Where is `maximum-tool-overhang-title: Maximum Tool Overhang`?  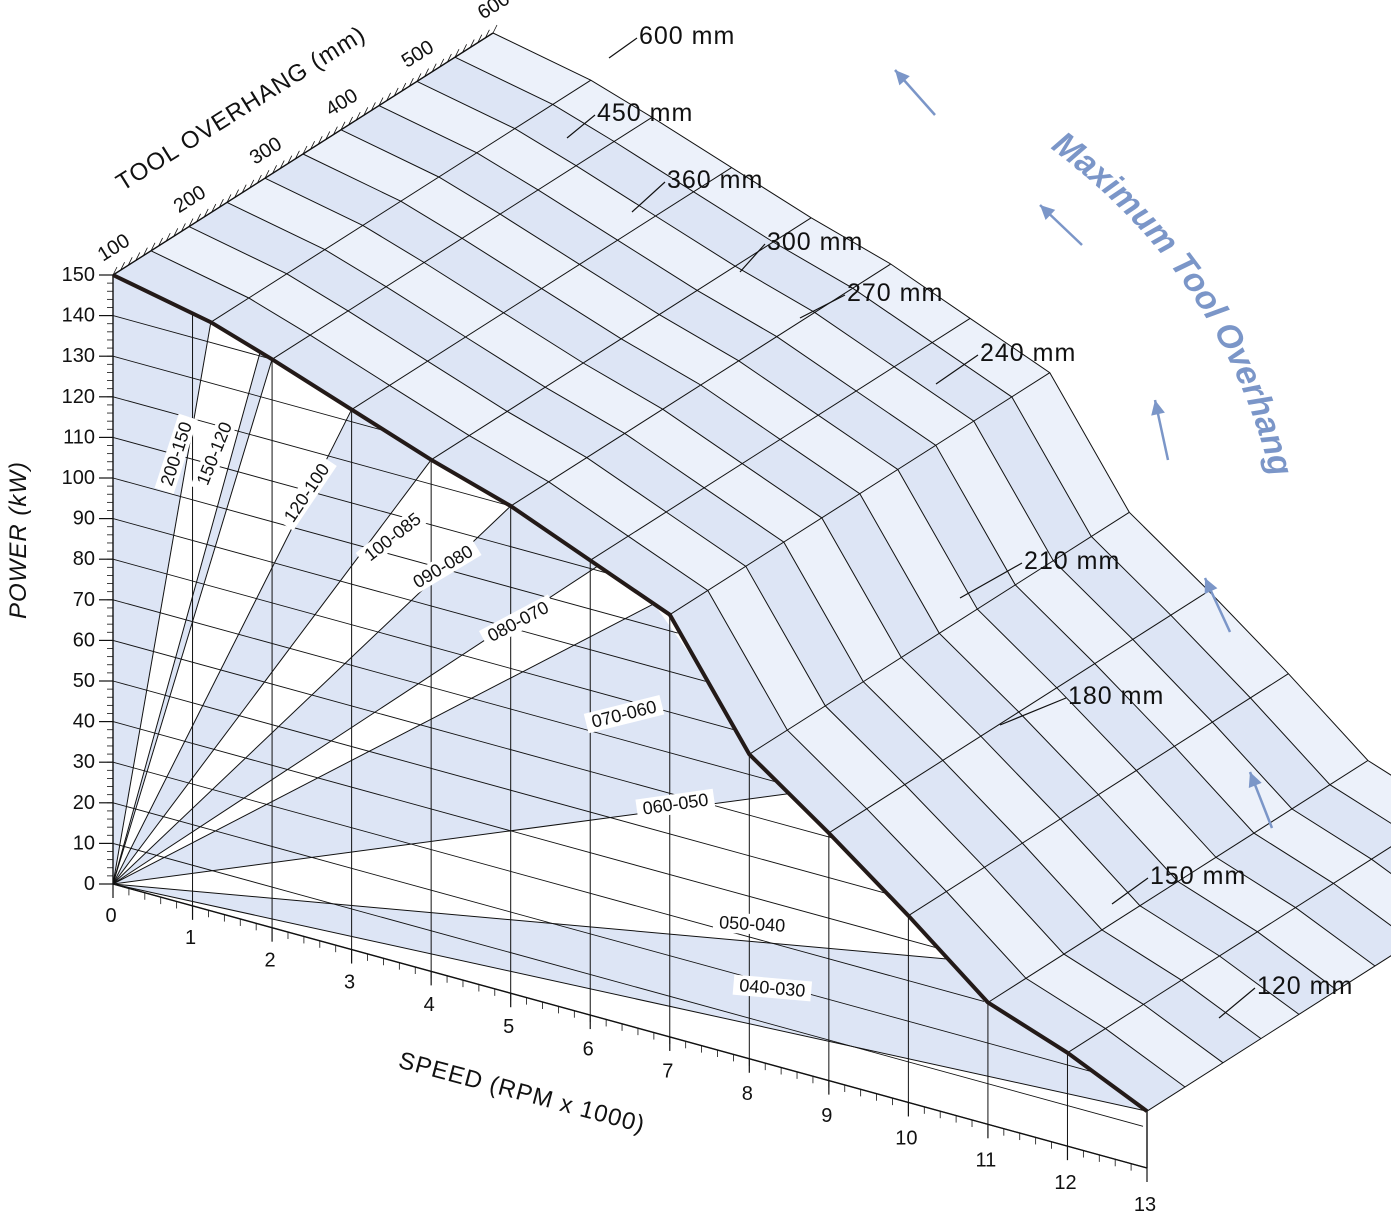 maximum-tool-overhang-title: Maximum Tool Overhang is located at coordinates (1172, 301).